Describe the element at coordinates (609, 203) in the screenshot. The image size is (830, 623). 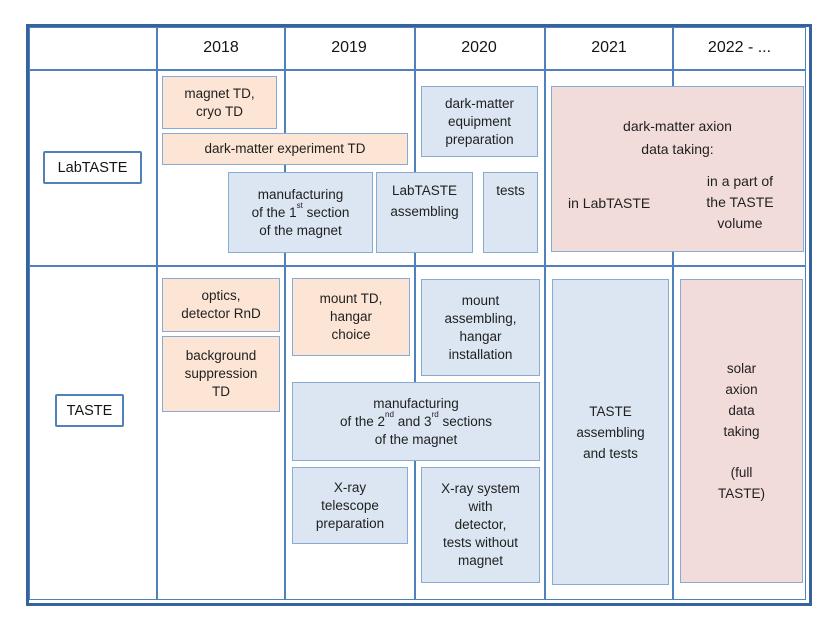
I see `in-labtaste-label: in LabTASTE` at that location.